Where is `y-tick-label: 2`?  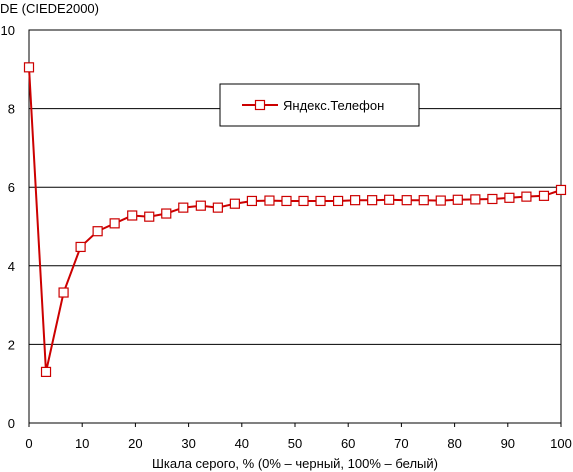
y-tick-label: 2 is located at coordinates (11, 344).